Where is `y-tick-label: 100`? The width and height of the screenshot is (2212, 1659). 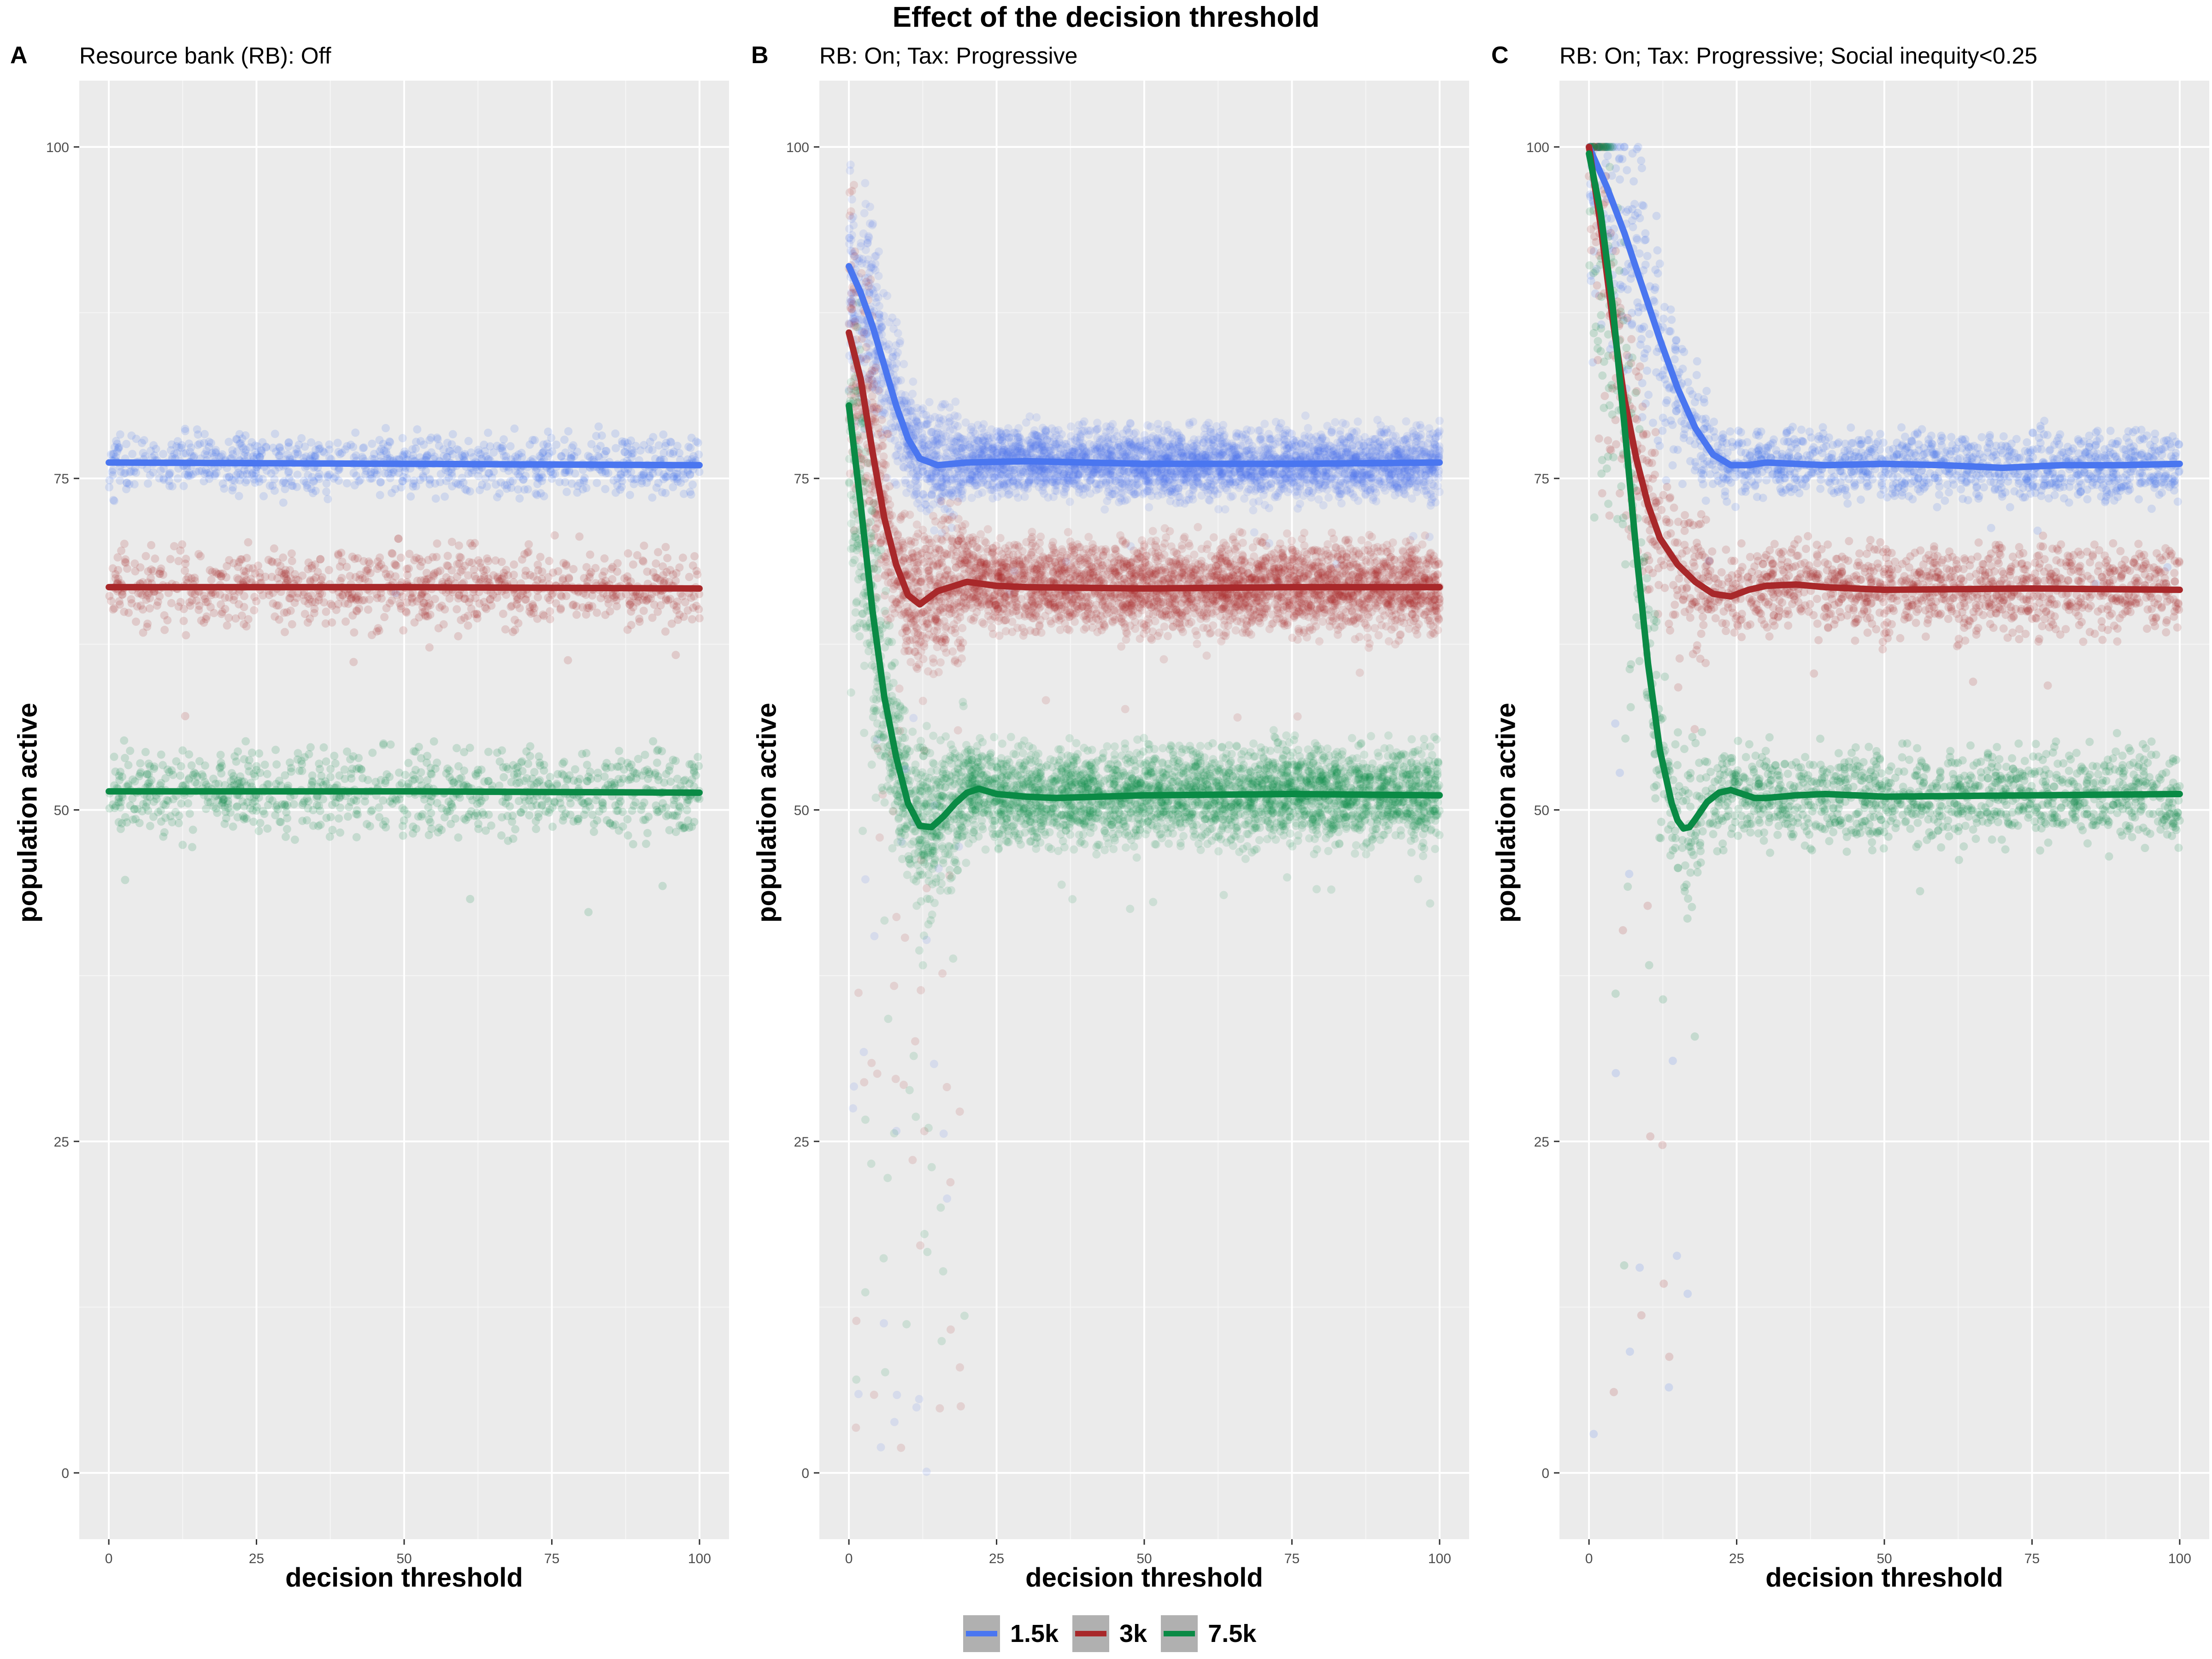
y-tick-label: 100 is located at coordinates (57, 147).